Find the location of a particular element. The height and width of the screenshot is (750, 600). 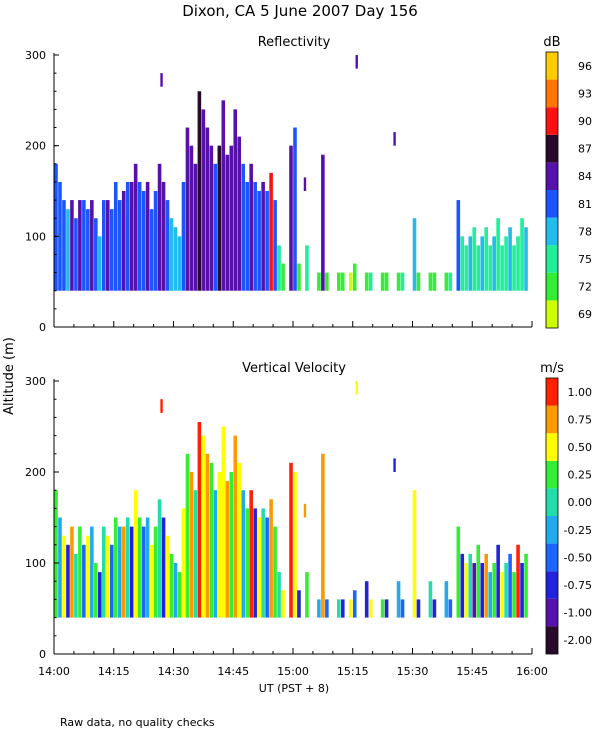

colorbar-frame is located at coordinates (552, 516).